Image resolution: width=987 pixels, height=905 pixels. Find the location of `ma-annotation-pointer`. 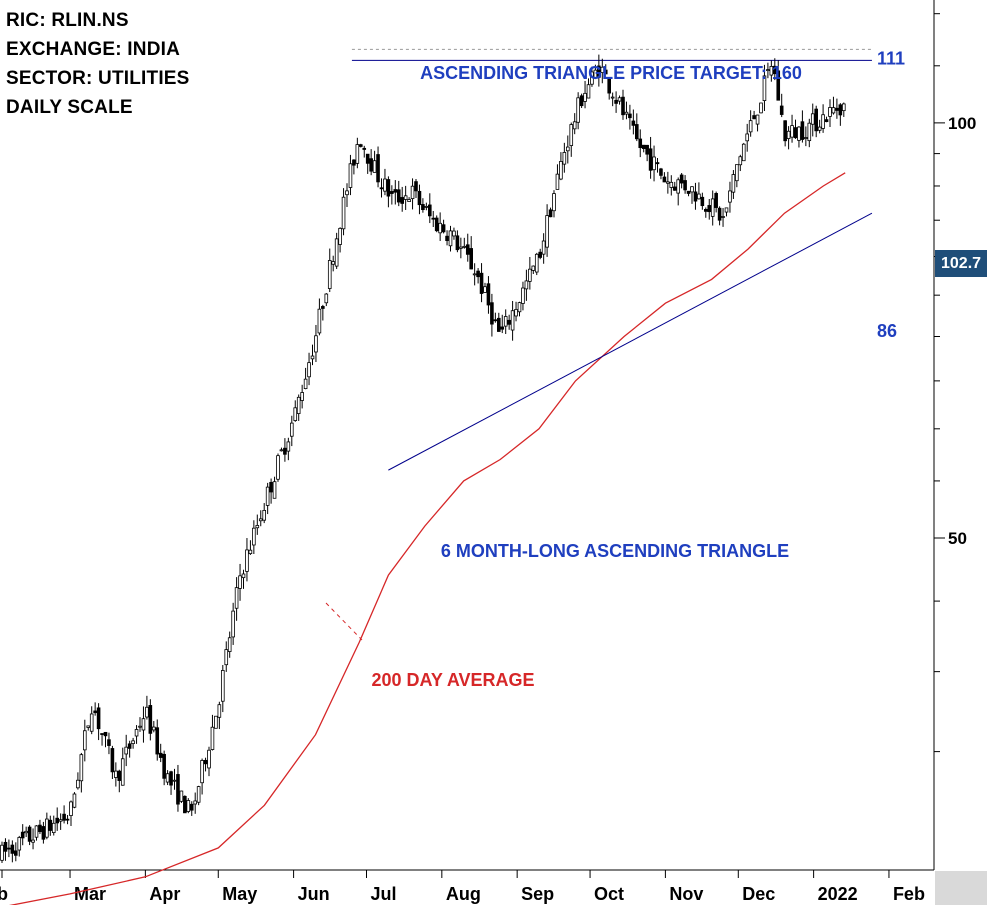

ma-annotation-pointer is located at coordinates (344, 621).